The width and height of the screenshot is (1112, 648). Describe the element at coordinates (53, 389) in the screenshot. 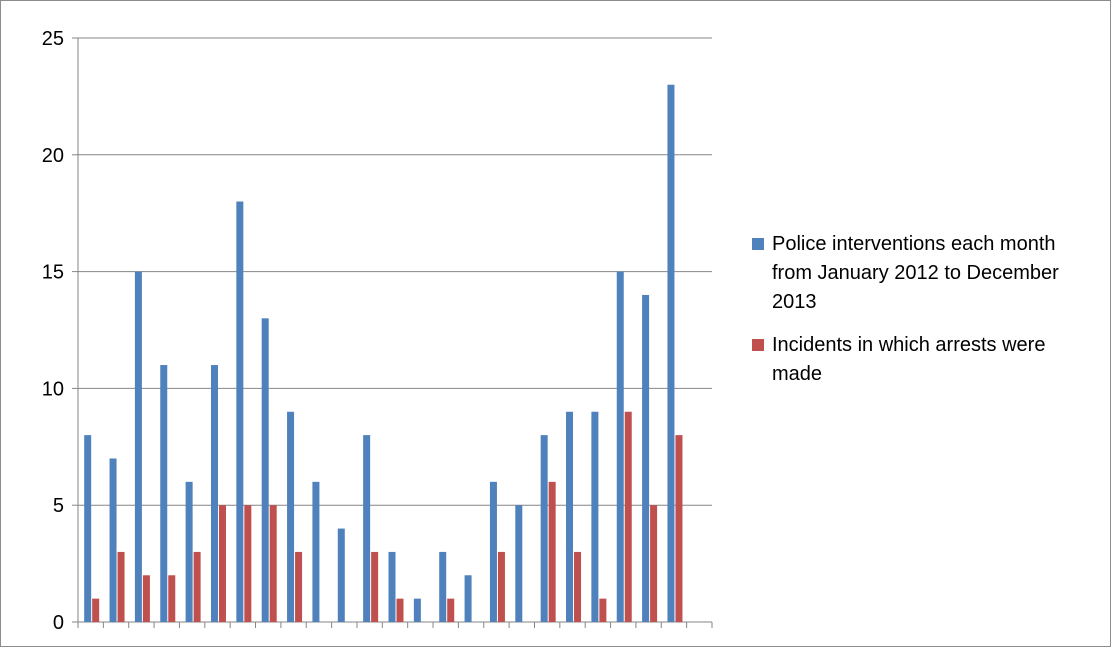

I see `y-tick-label: 10` at that location.